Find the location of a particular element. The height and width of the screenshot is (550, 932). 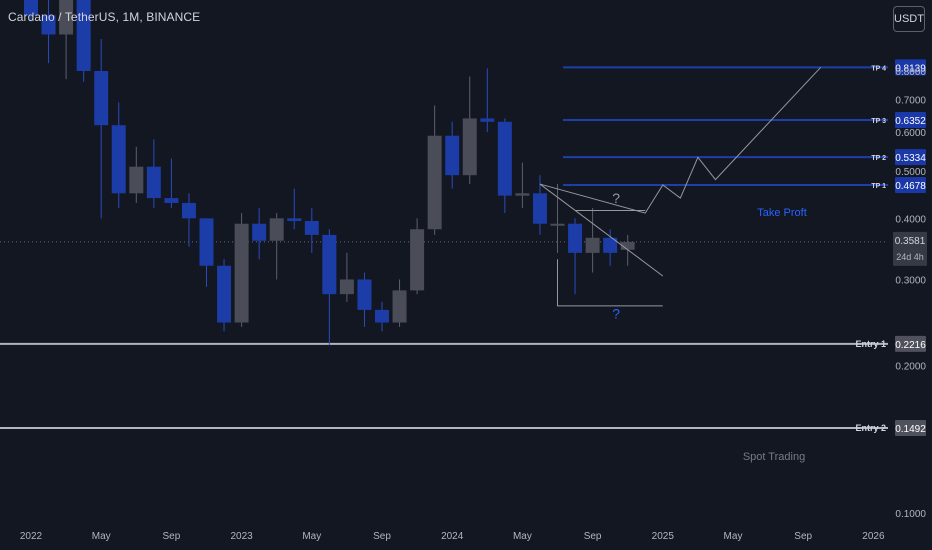

level-price-text-4: 0.2216 is located at coordinates (910, 345).